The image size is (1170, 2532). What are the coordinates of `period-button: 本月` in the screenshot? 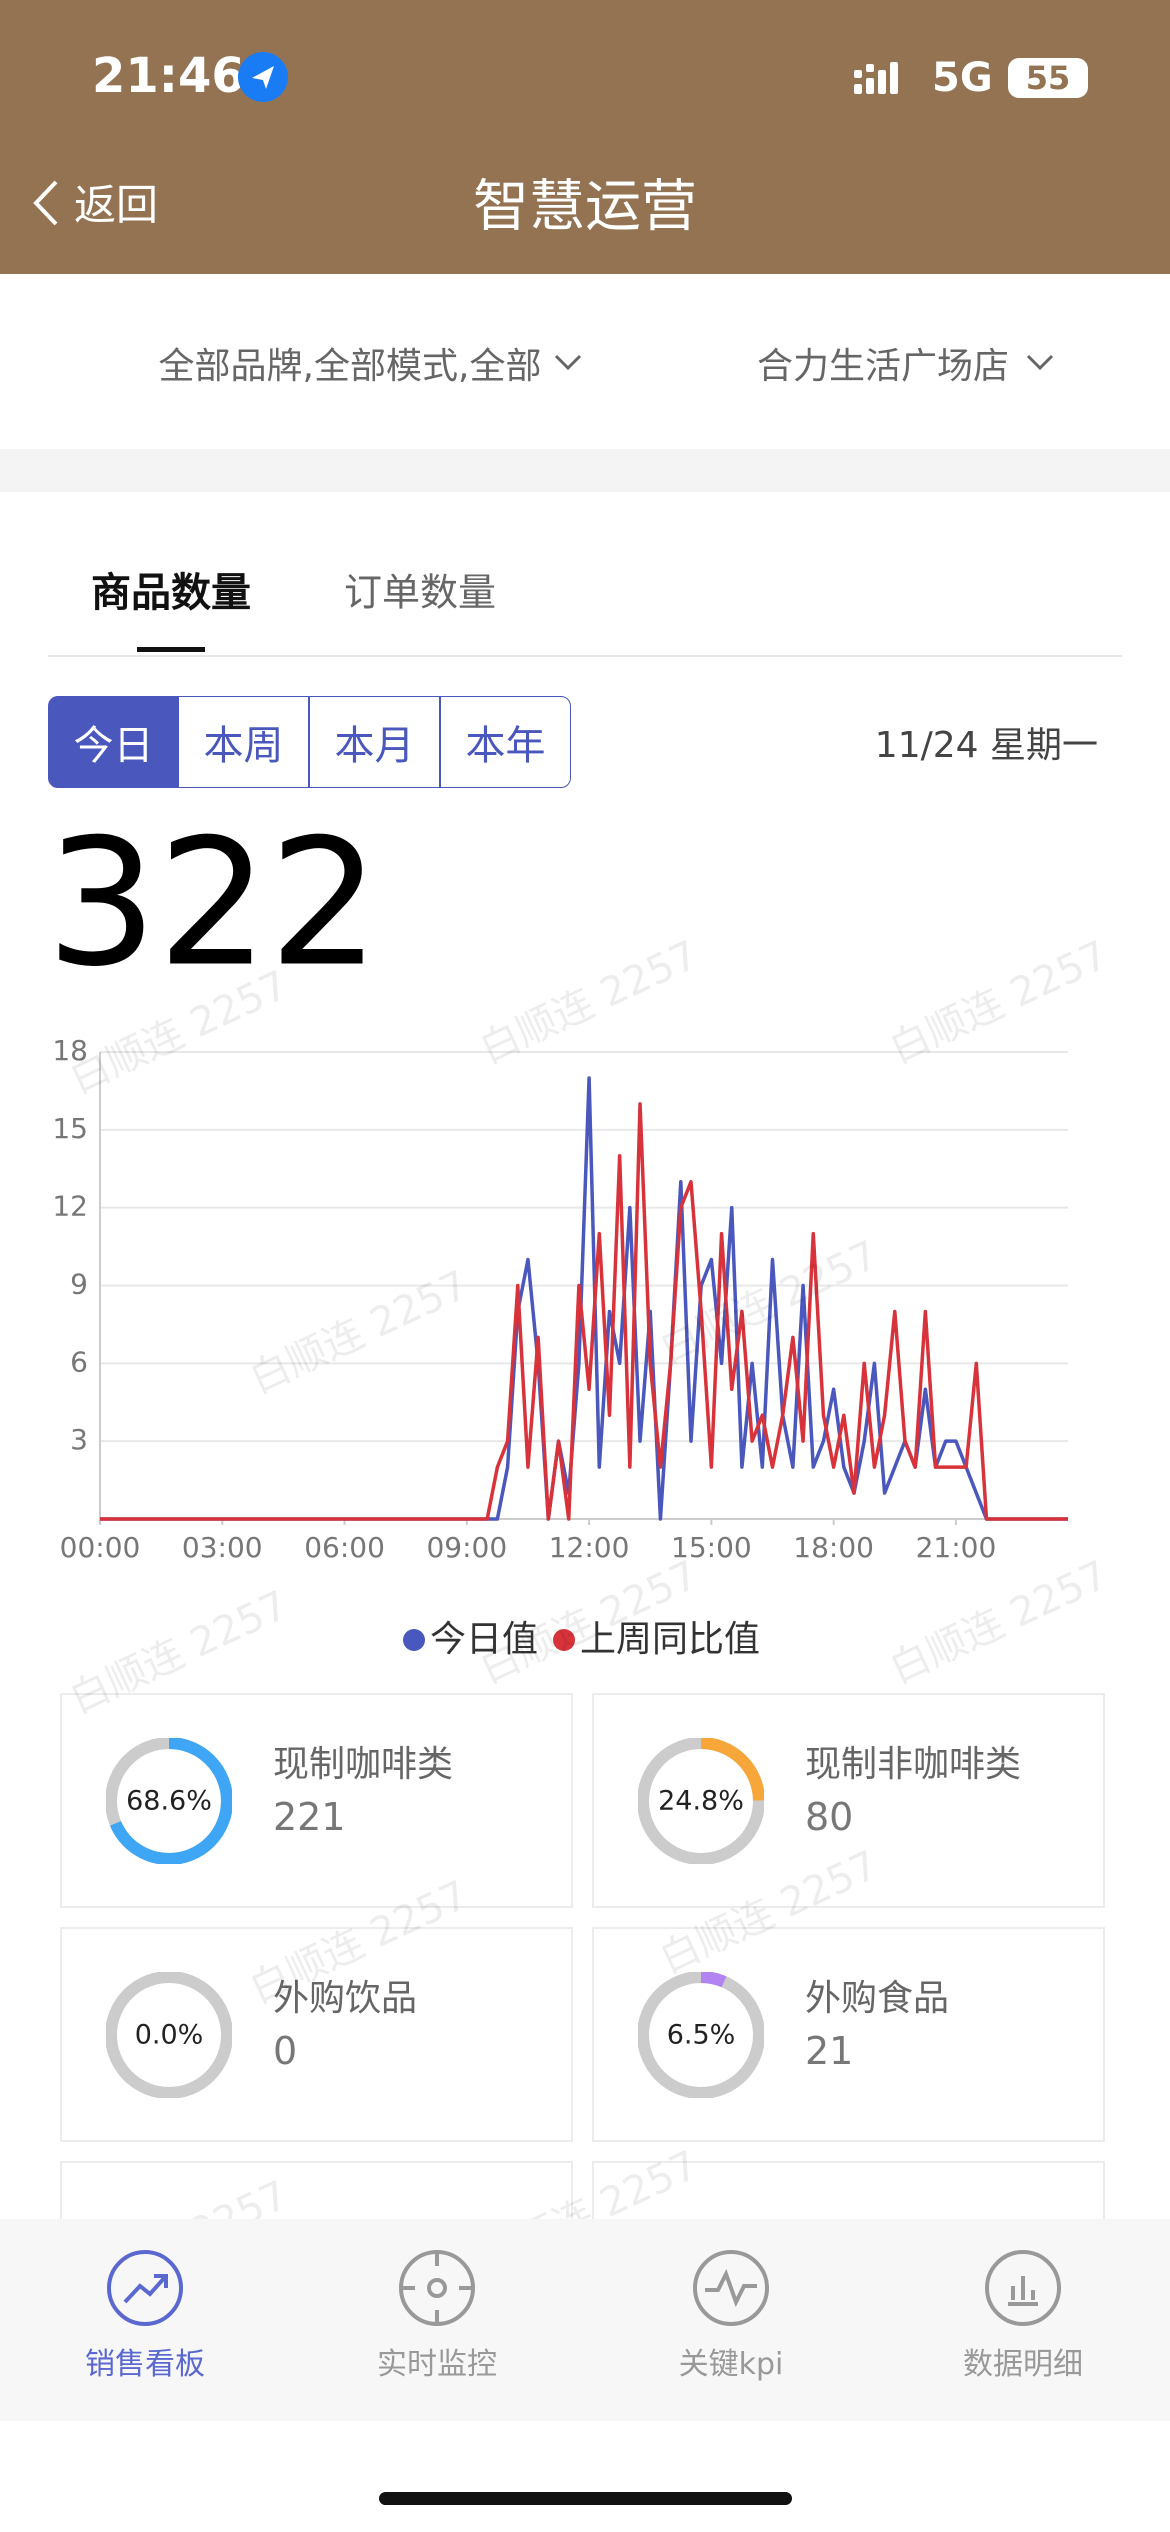 It's located at (374, 742).